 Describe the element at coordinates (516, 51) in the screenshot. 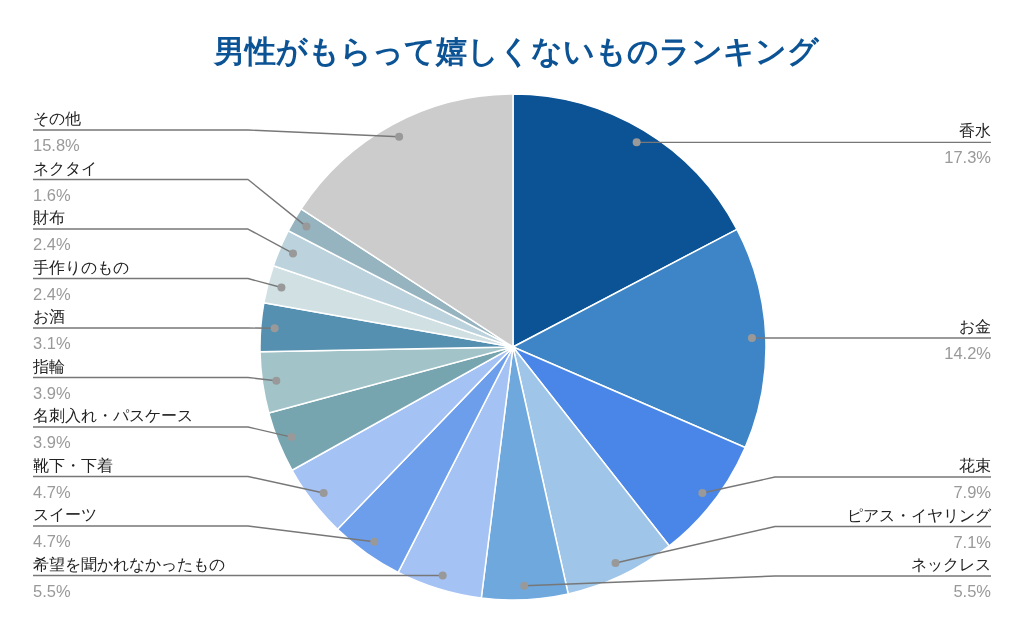

I see `title: 男性がもらって嬉しくないものランキング` at that location.